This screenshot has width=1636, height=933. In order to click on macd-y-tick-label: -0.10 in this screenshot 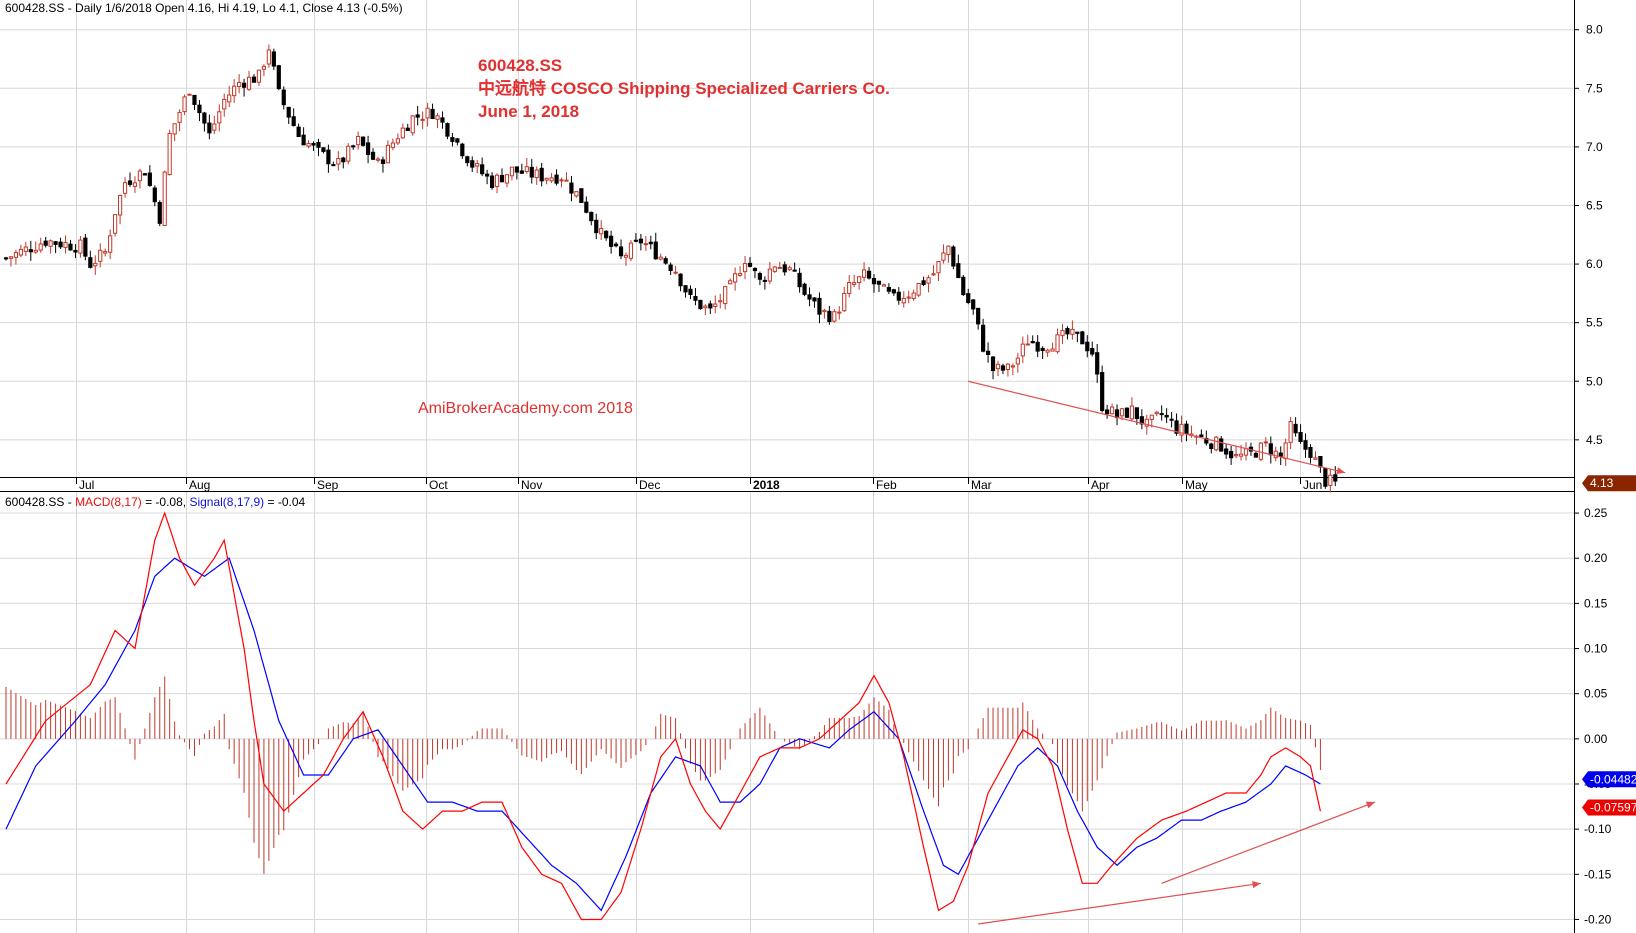, I will do `click(1598, 829)`.